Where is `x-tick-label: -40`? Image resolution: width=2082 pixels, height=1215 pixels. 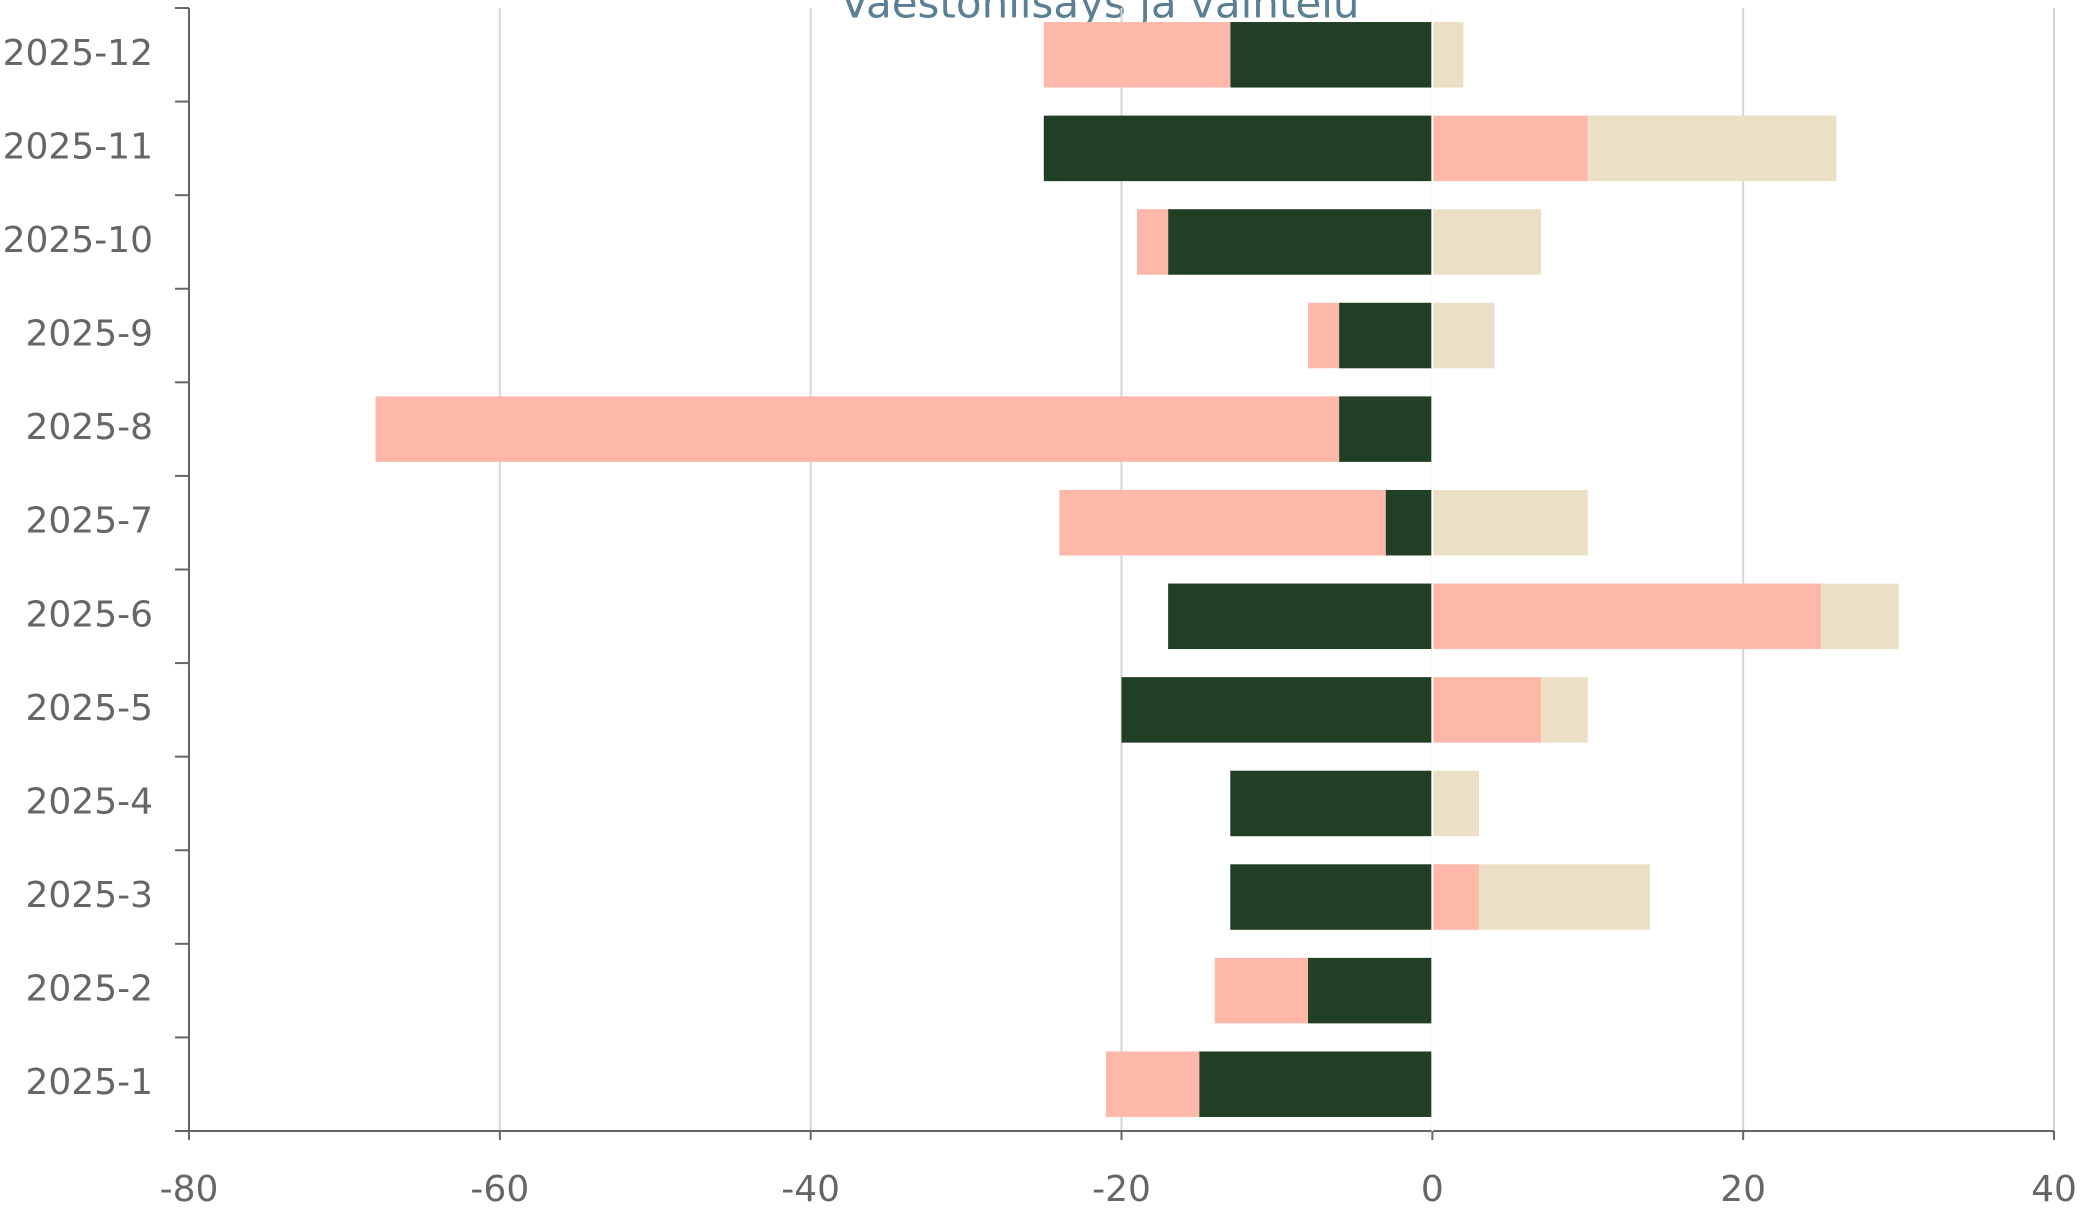
x-tick-label: -40 is located at coordinates (810, 1189).